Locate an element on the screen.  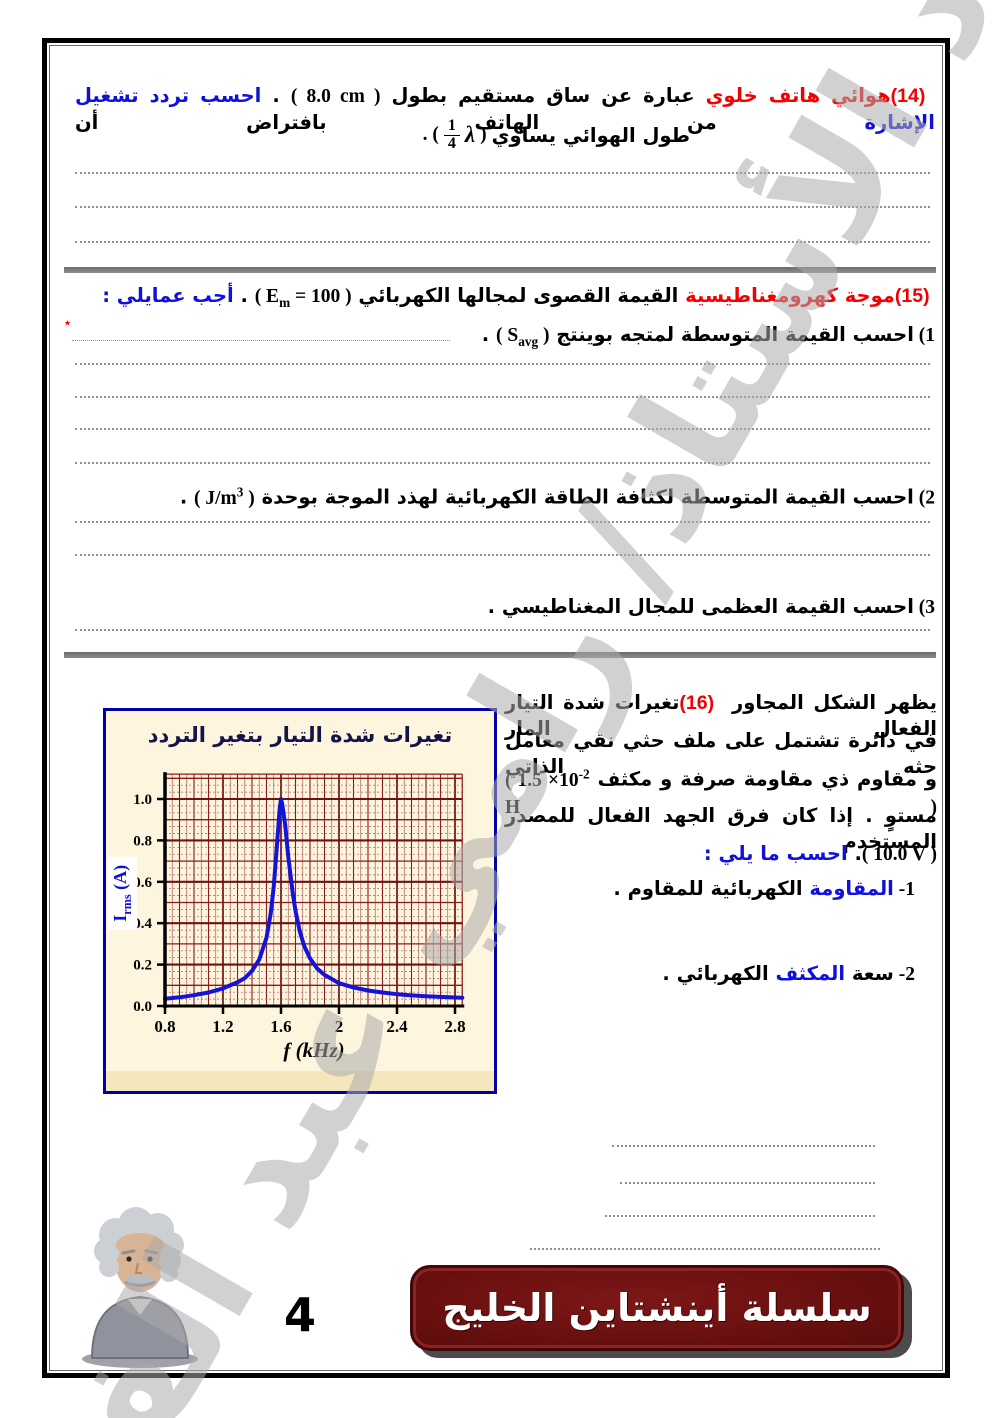
chart-y-axis-label: Irms (A) is located at coordinates (122, 893).